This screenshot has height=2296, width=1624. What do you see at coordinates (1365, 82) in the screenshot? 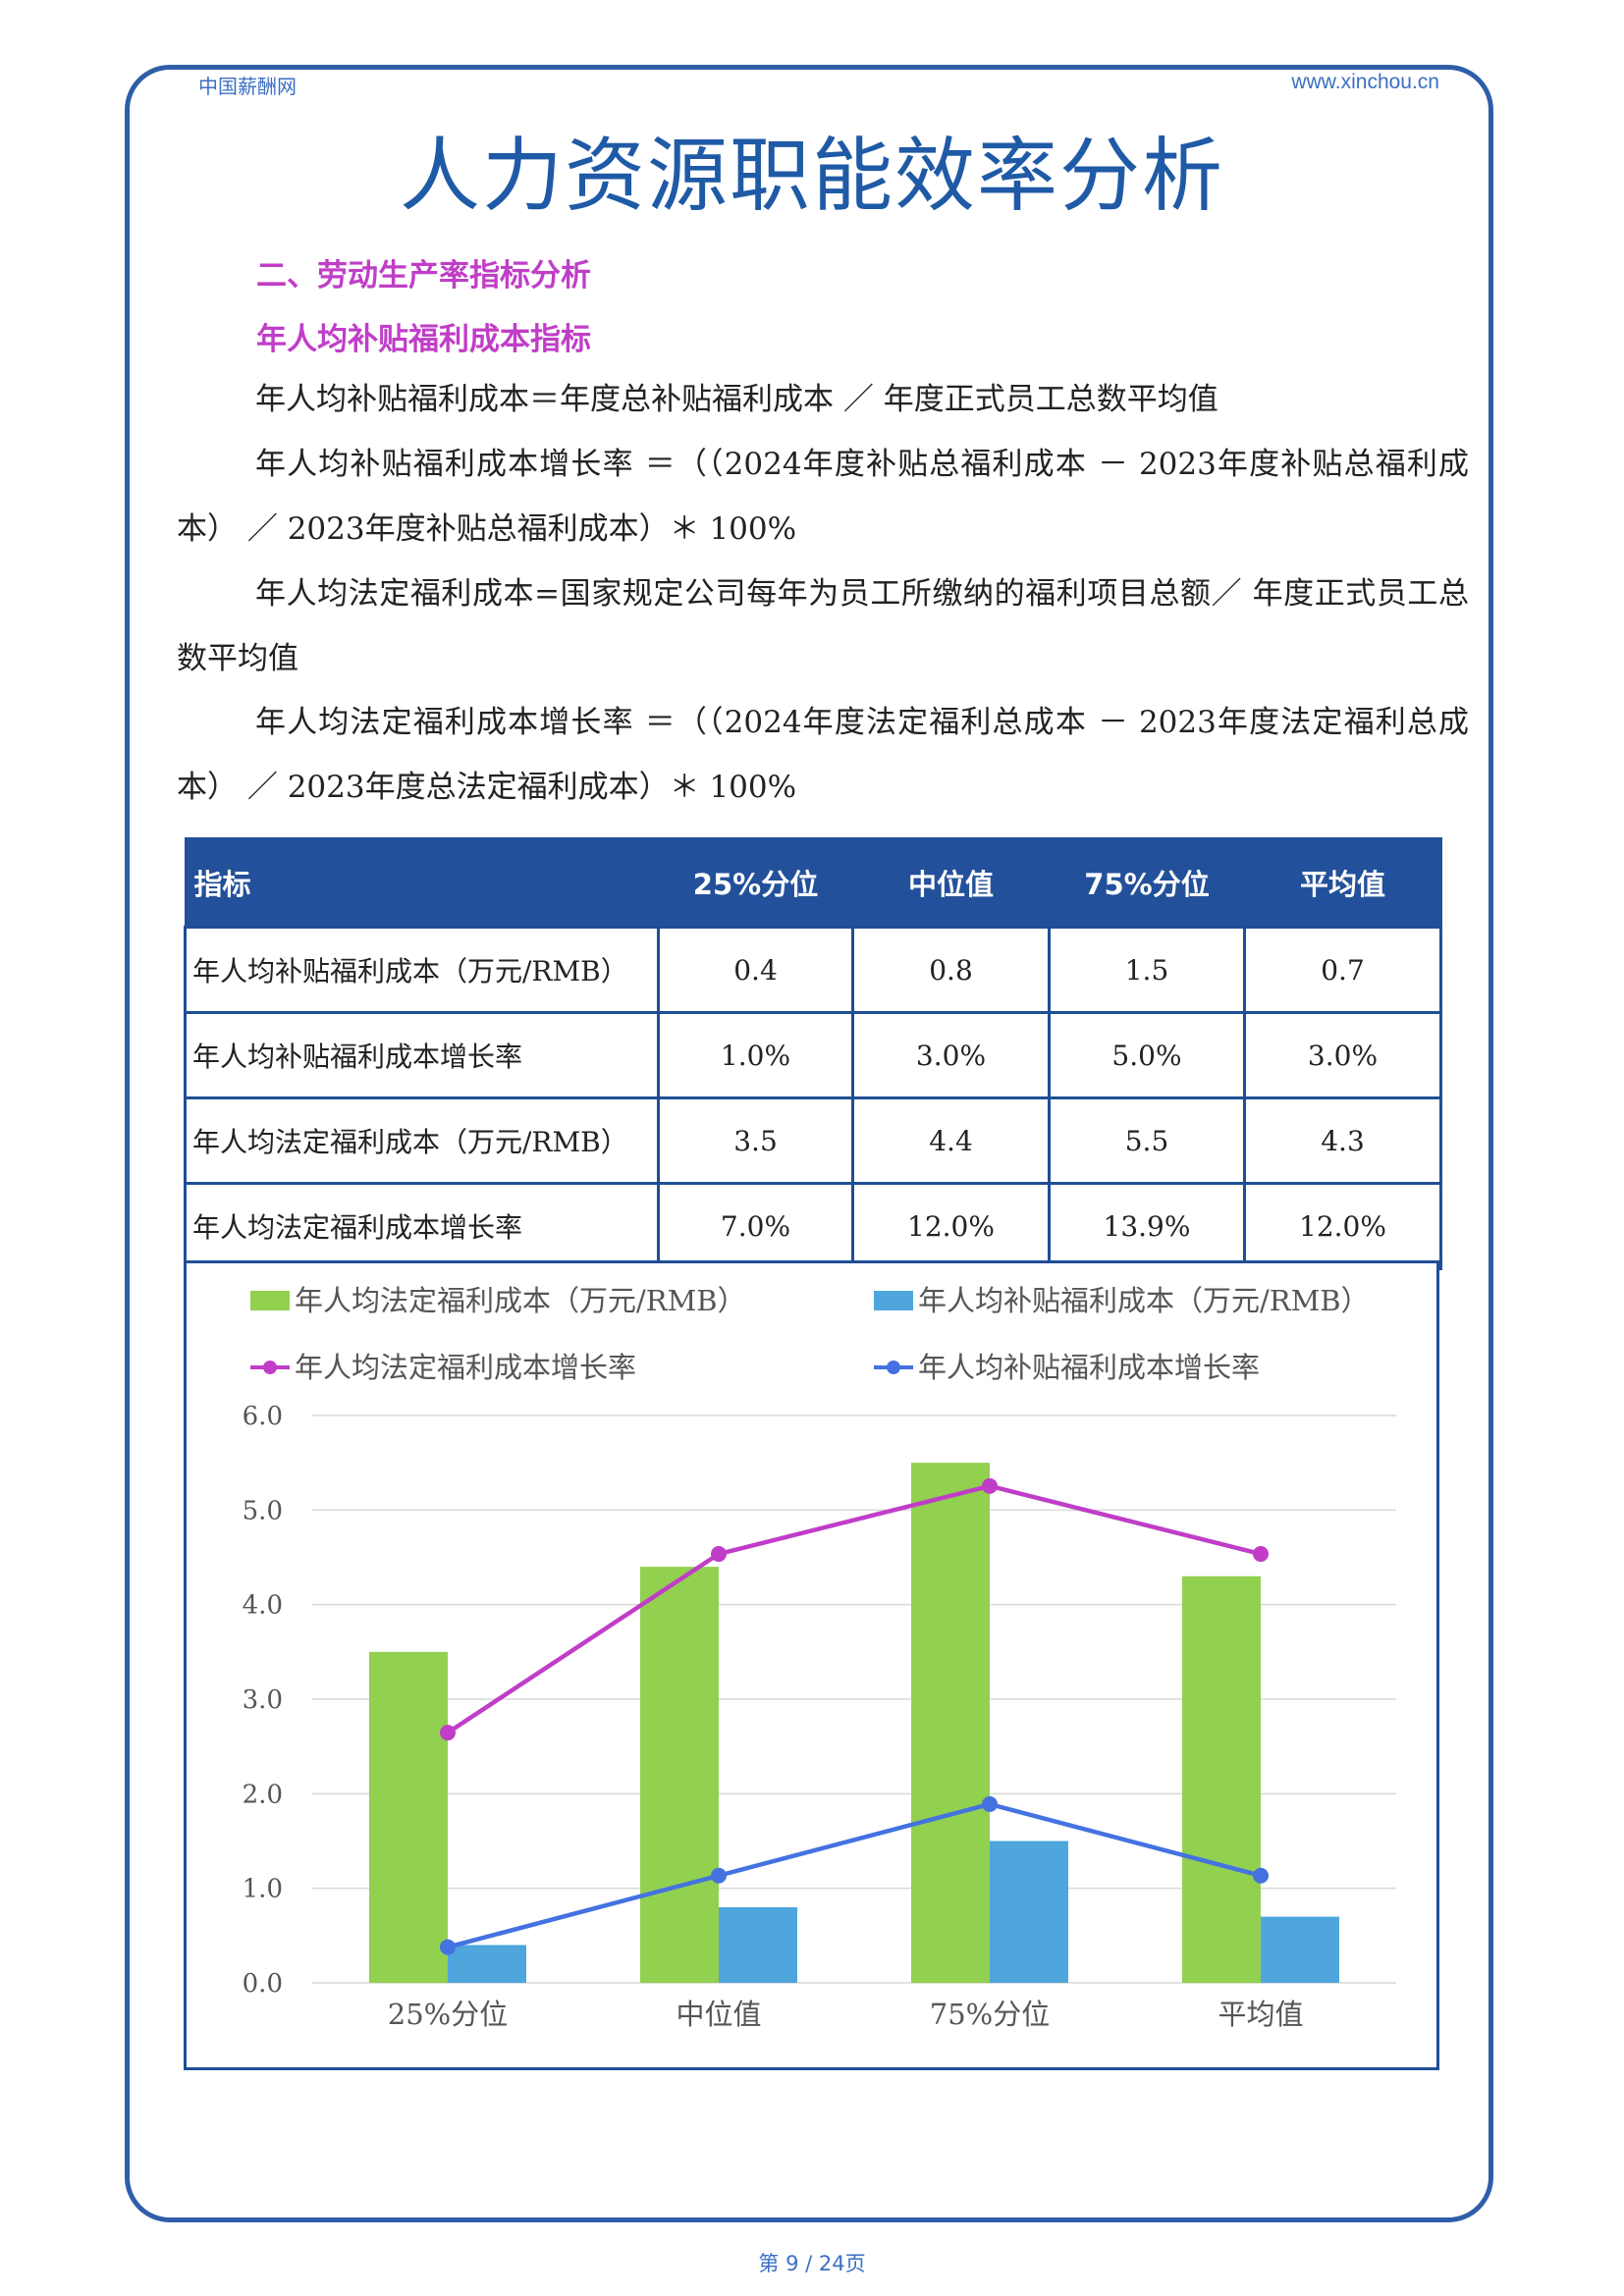
I see `site-url: www.xinchou.cn` at bounding box center [1365, 82].